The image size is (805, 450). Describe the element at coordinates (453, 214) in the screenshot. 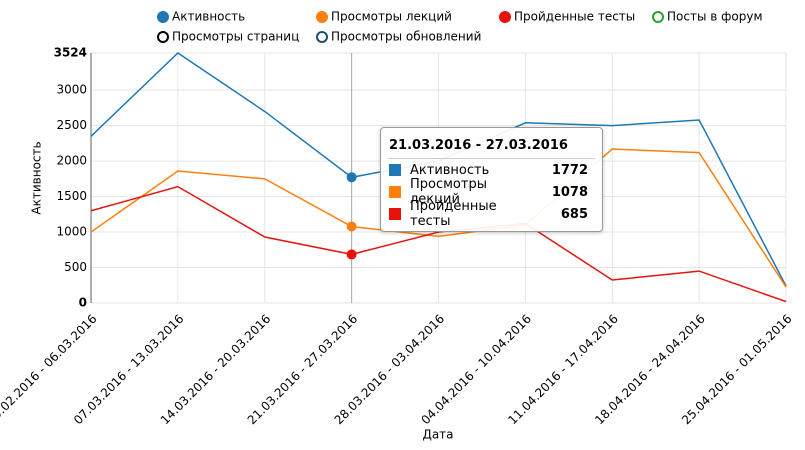

I see `tooltip-name: Пройденные тесты` at that location.